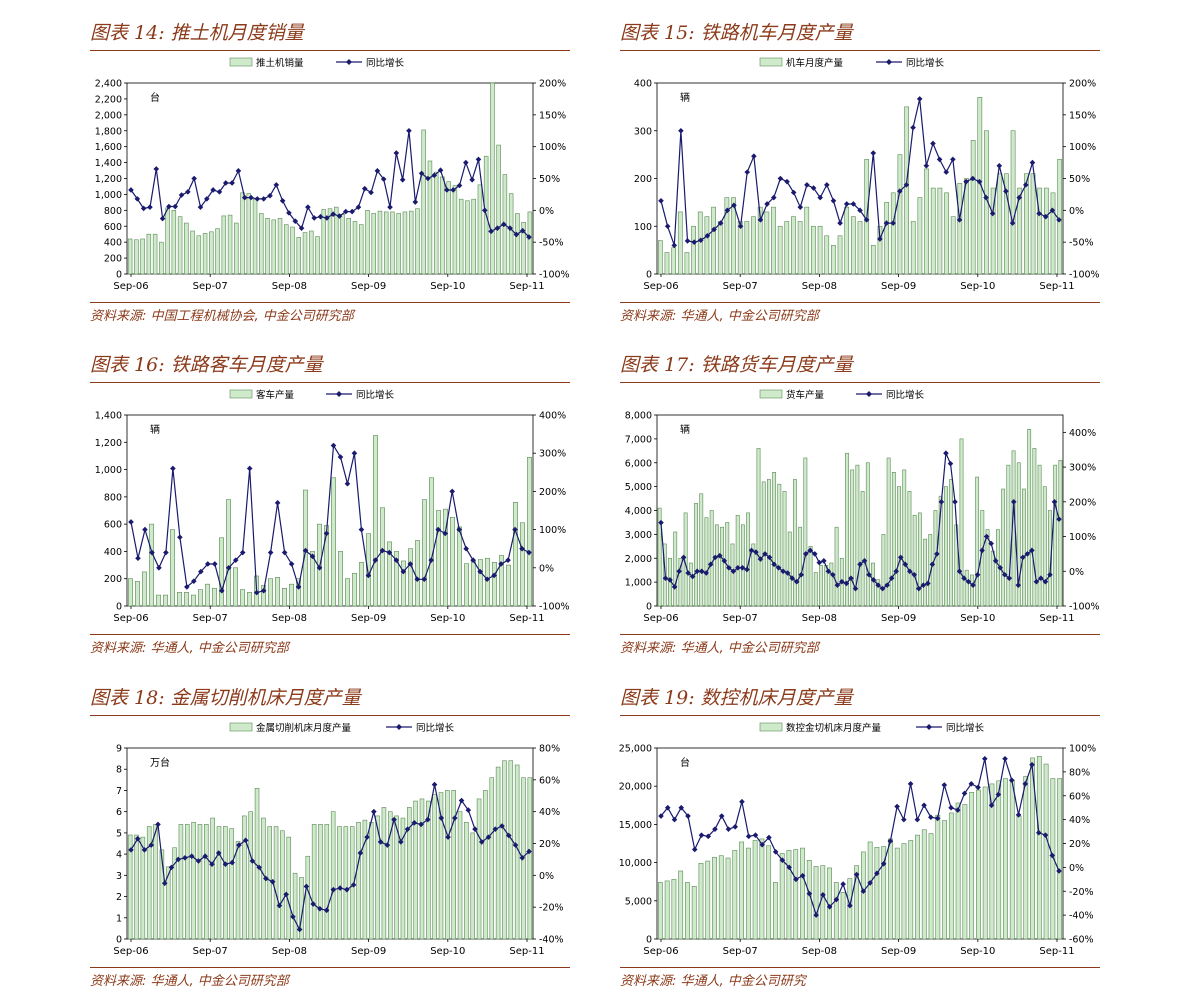 The width and height of the screenshot is (1191, 1006). Describe the element at coordinates (108, 131) in the screenshot. I see `y-tick-label: 1,800` at that location.